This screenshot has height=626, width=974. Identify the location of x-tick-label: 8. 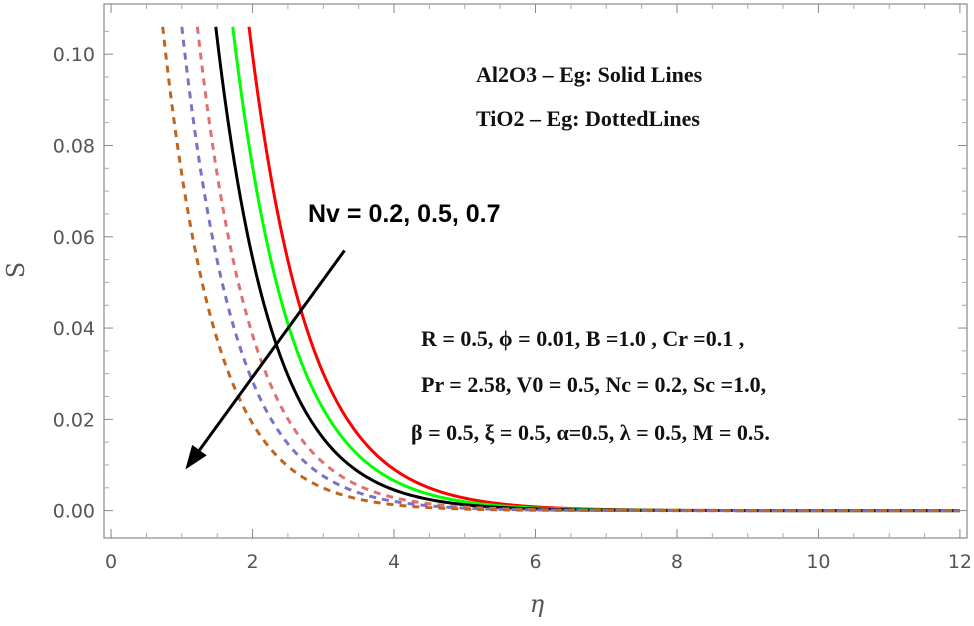
(677, 562).